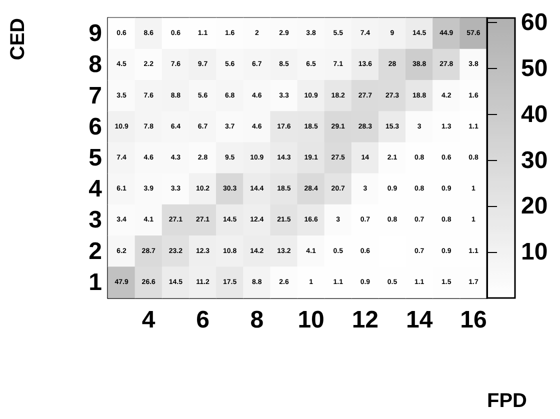 This screenshot has height=419, width=560. I want to click on x-tick-label: 10, so click(311, 320).